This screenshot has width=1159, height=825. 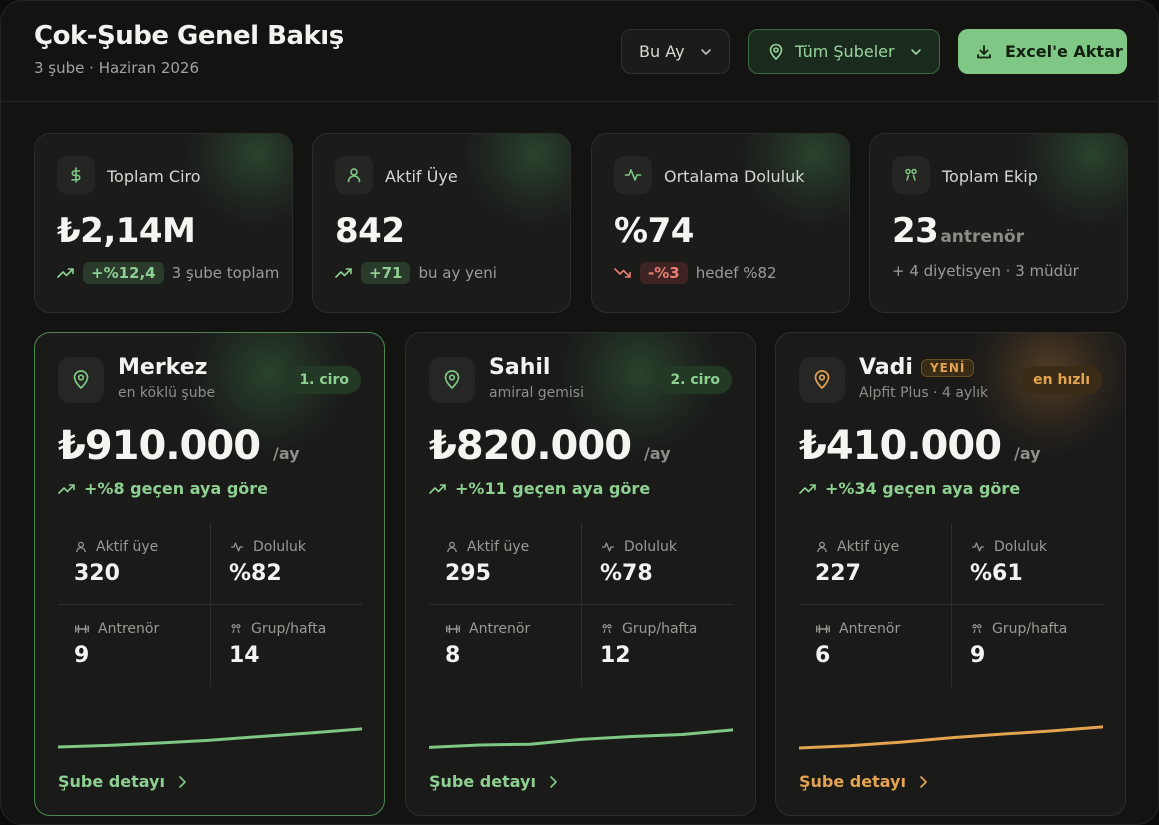 I want to click on rank-badge: 1. ciro, so click(x=324, y=380).